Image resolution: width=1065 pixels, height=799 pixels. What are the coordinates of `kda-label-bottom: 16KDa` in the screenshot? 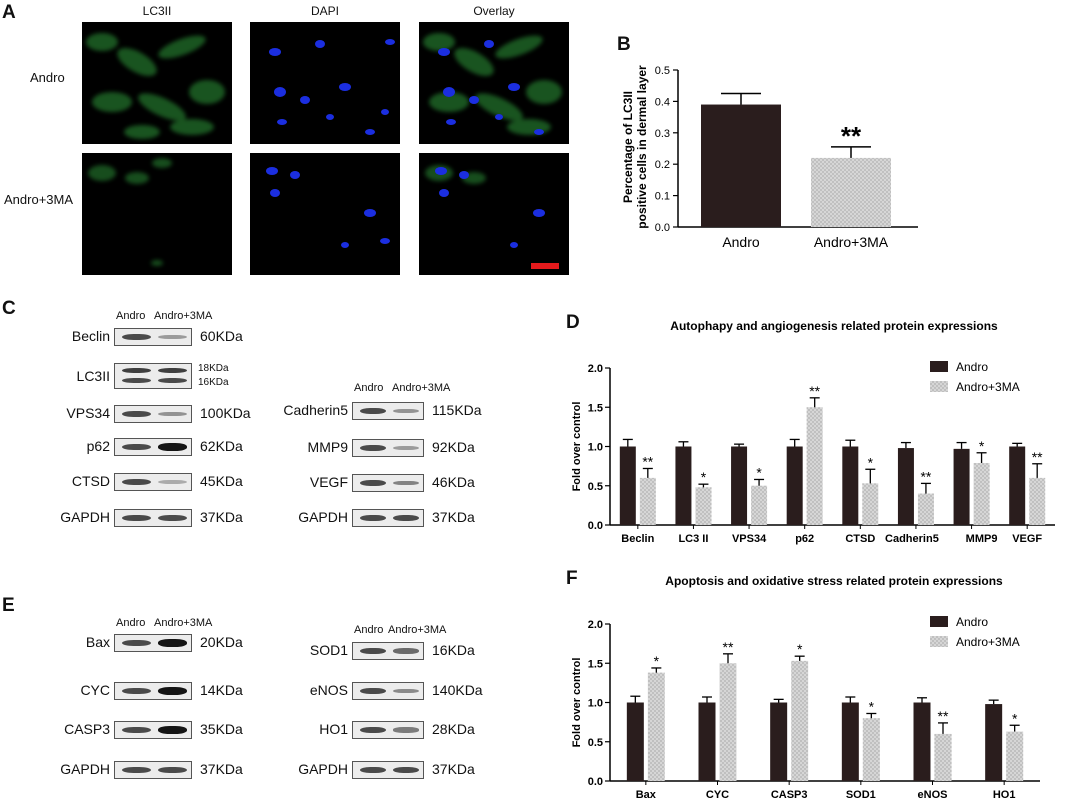 It's located at (213, 382).